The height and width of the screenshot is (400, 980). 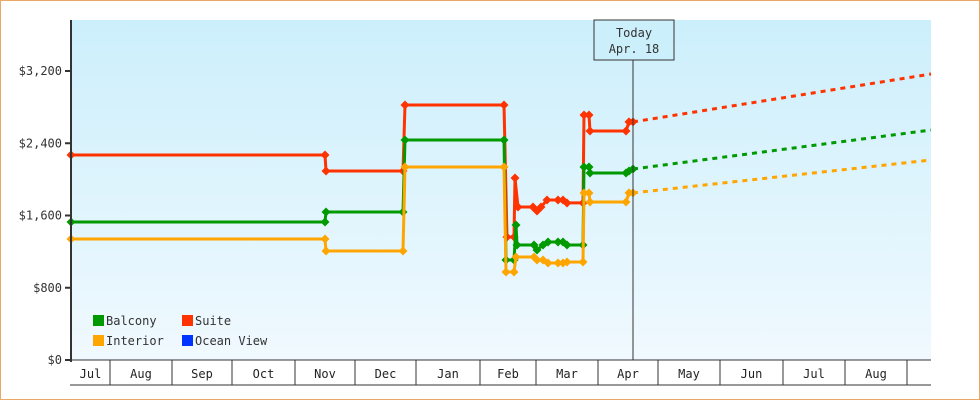 I want to click on x-month-label: Oct, so click(x=264, y=374).